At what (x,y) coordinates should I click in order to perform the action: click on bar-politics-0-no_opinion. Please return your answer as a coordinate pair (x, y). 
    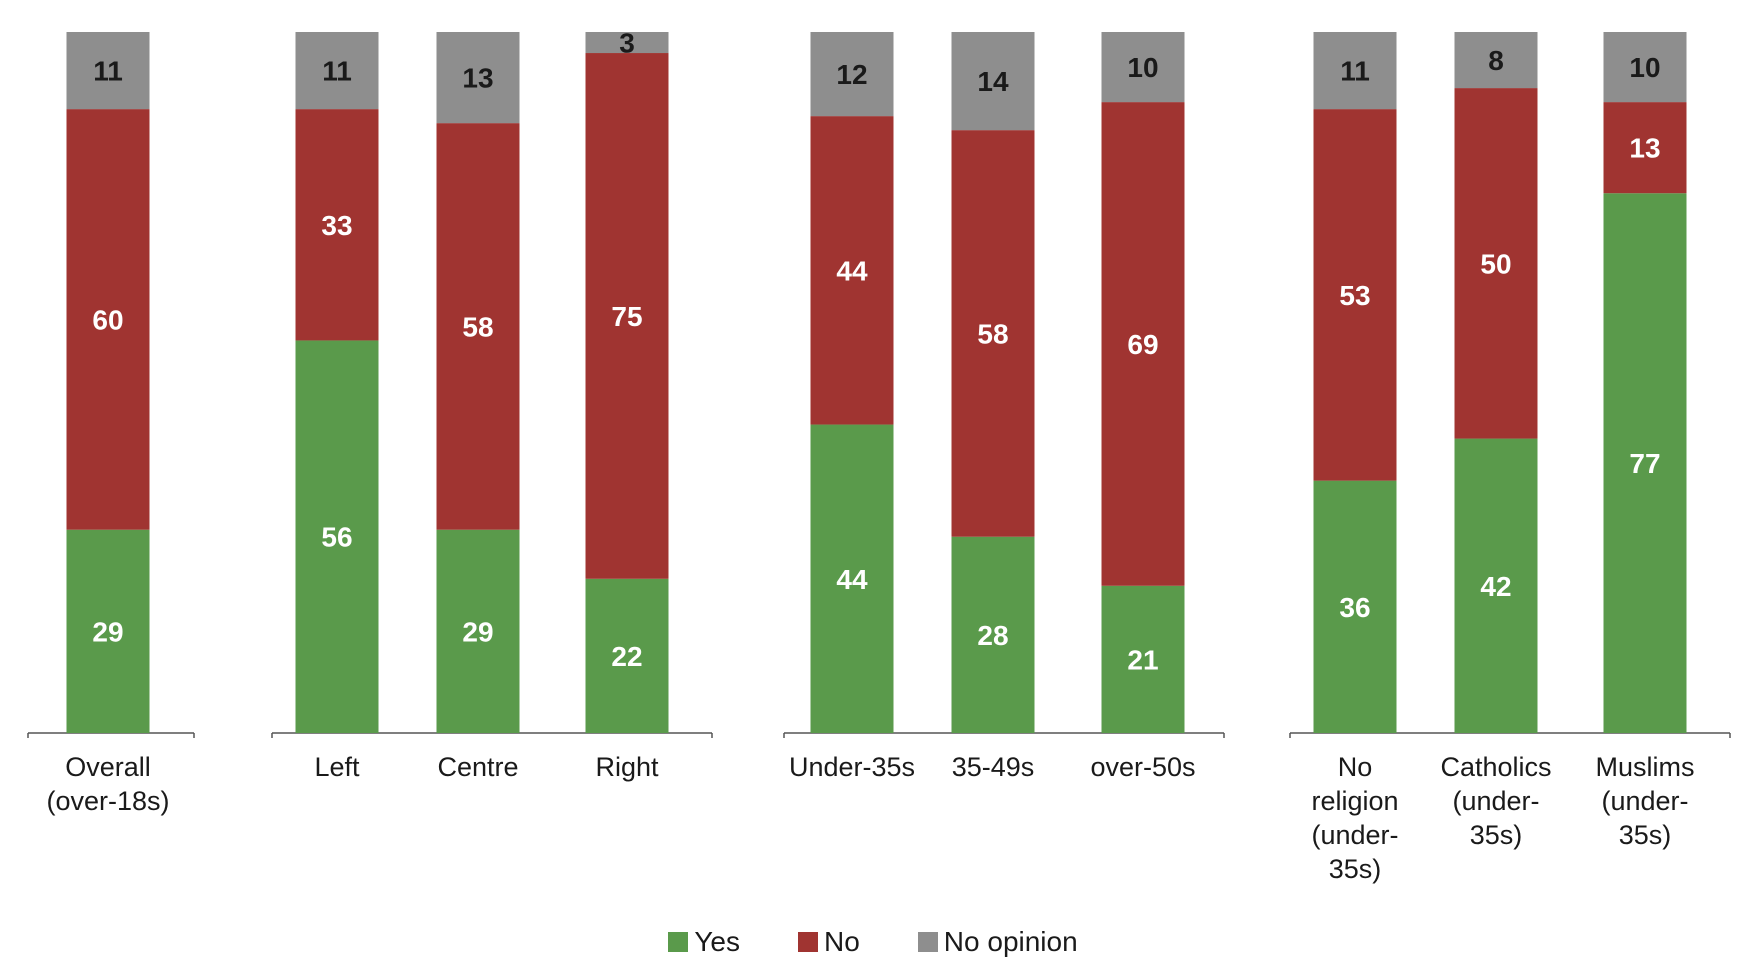
    Looking at the image, I should click on (337, 71).